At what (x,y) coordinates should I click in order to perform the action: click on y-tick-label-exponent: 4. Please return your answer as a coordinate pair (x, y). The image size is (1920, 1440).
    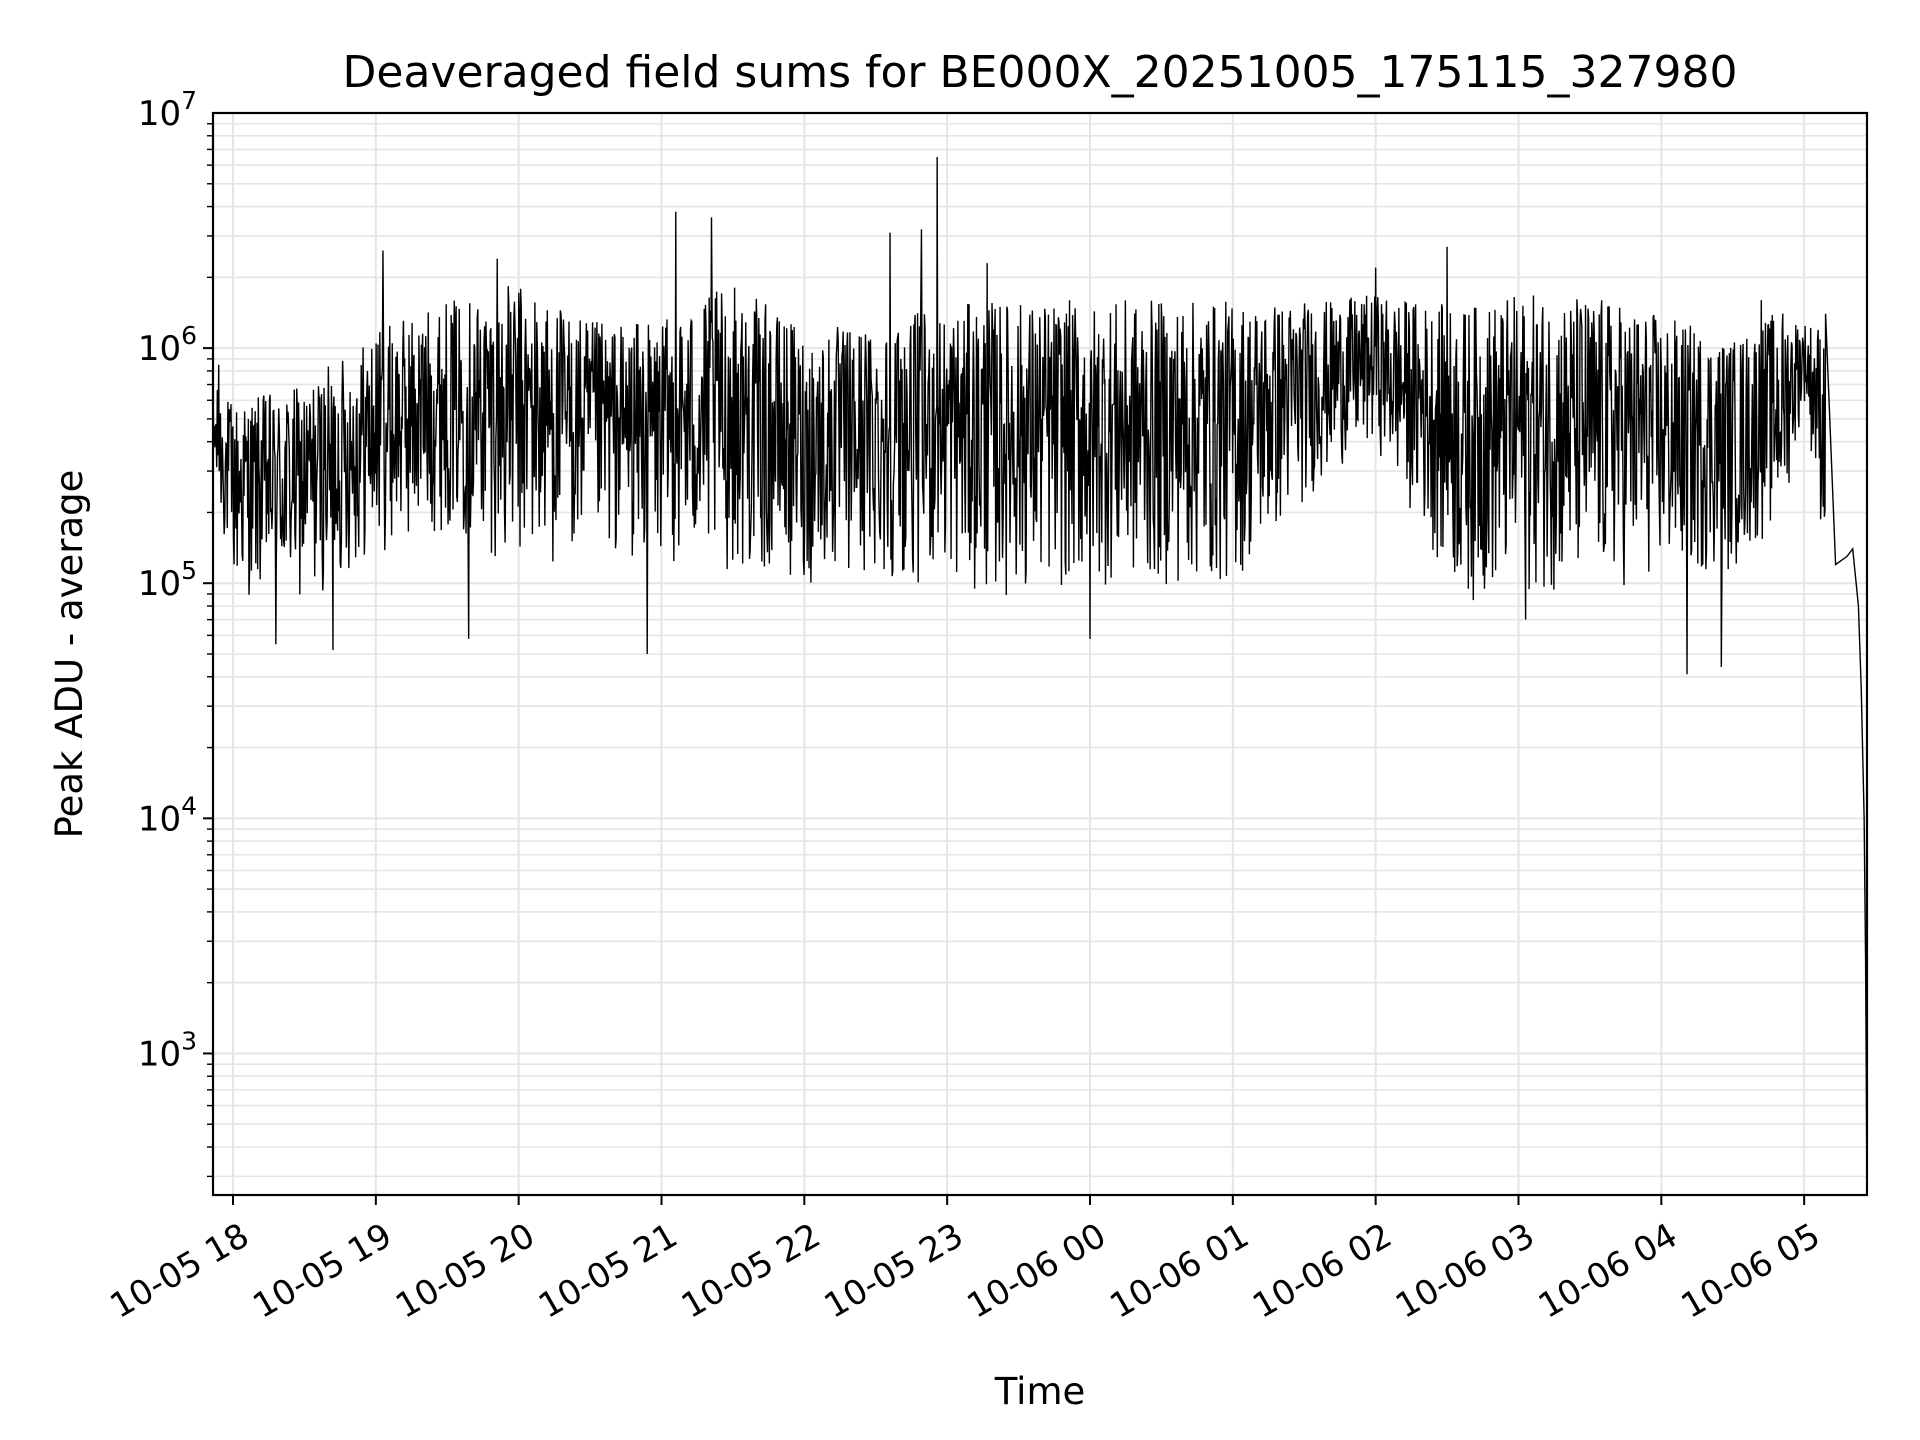
    Looking at the image, I should click on (189, 805).